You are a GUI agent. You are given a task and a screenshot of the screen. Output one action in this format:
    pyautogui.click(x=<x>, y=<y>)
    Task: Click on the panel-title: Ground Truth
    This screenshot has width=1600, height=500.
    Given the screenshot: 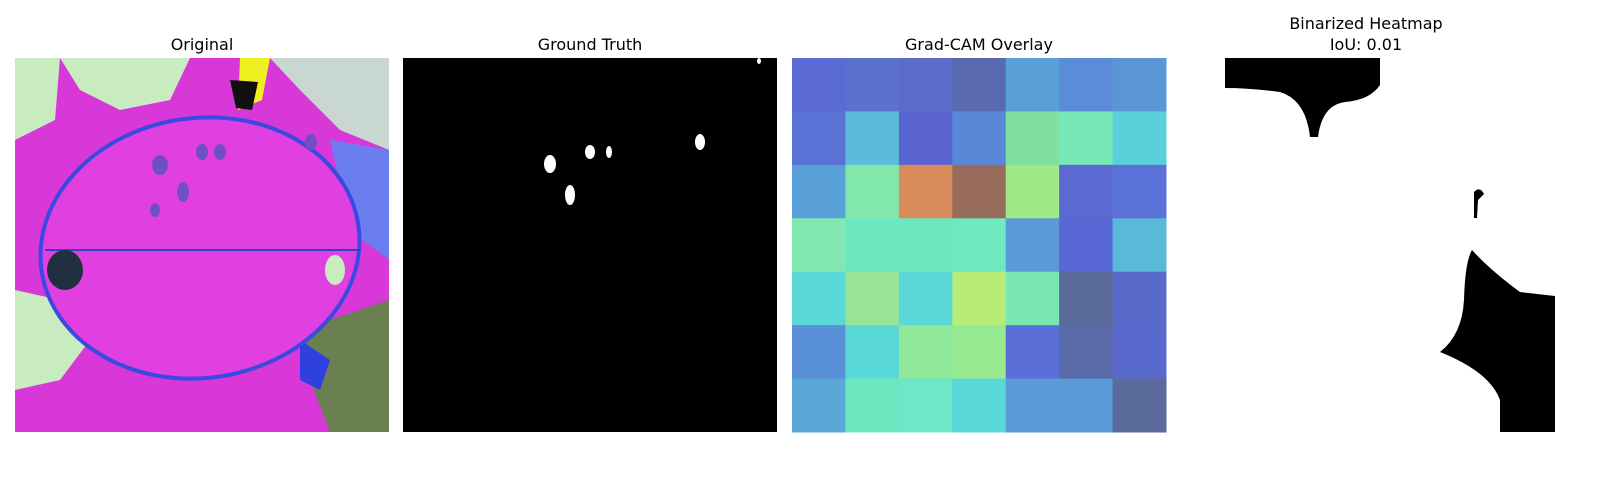 What is the action you would take?
    pyautogui.click(x=590, y=44)
    